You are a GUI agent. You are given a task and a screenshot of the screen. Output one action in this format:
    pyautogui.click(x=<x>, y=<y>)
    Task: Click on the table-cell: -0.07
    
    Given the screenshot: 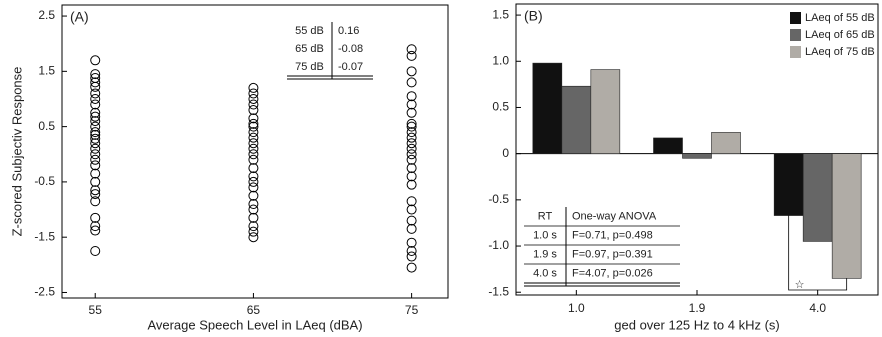 What is the action you would take?
    pyautogui.click(x=350, y=67)
    